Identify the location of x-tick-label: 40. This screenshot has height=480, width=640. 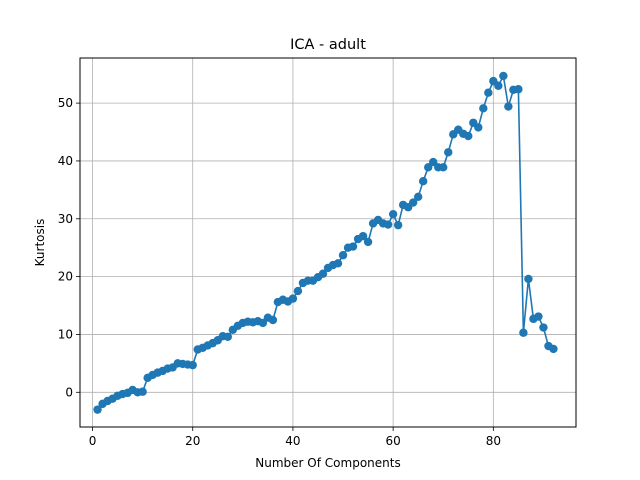
(292, 441).